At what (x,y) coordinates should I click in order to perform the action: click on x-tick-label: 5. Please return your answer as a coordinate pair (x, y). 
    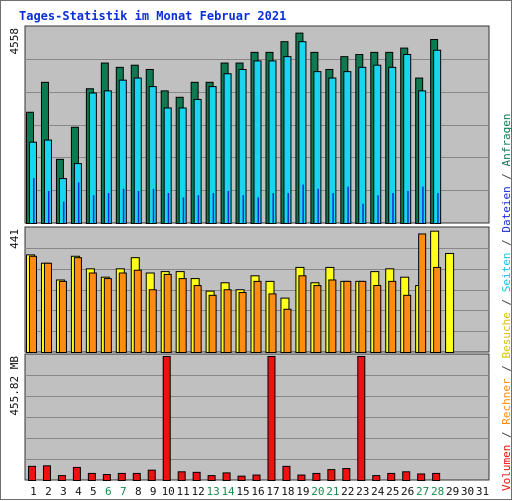
    Looking at the image, I should click on (93, 491).